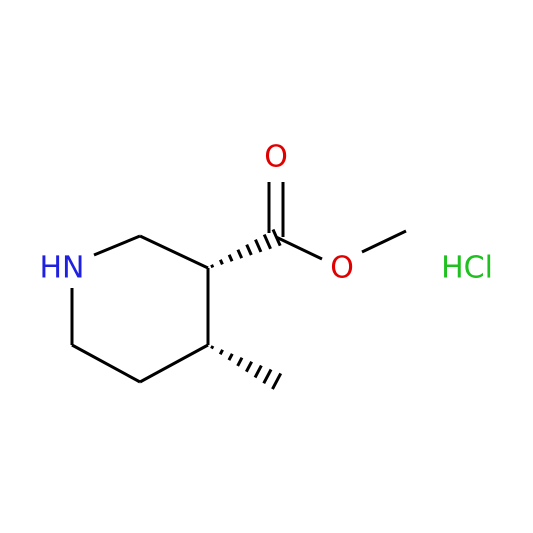 This screenshot has width=533, height=533. Describe the element at coordinates (246, 309) in the screenshot. I see `hashed-wedges` at that location.